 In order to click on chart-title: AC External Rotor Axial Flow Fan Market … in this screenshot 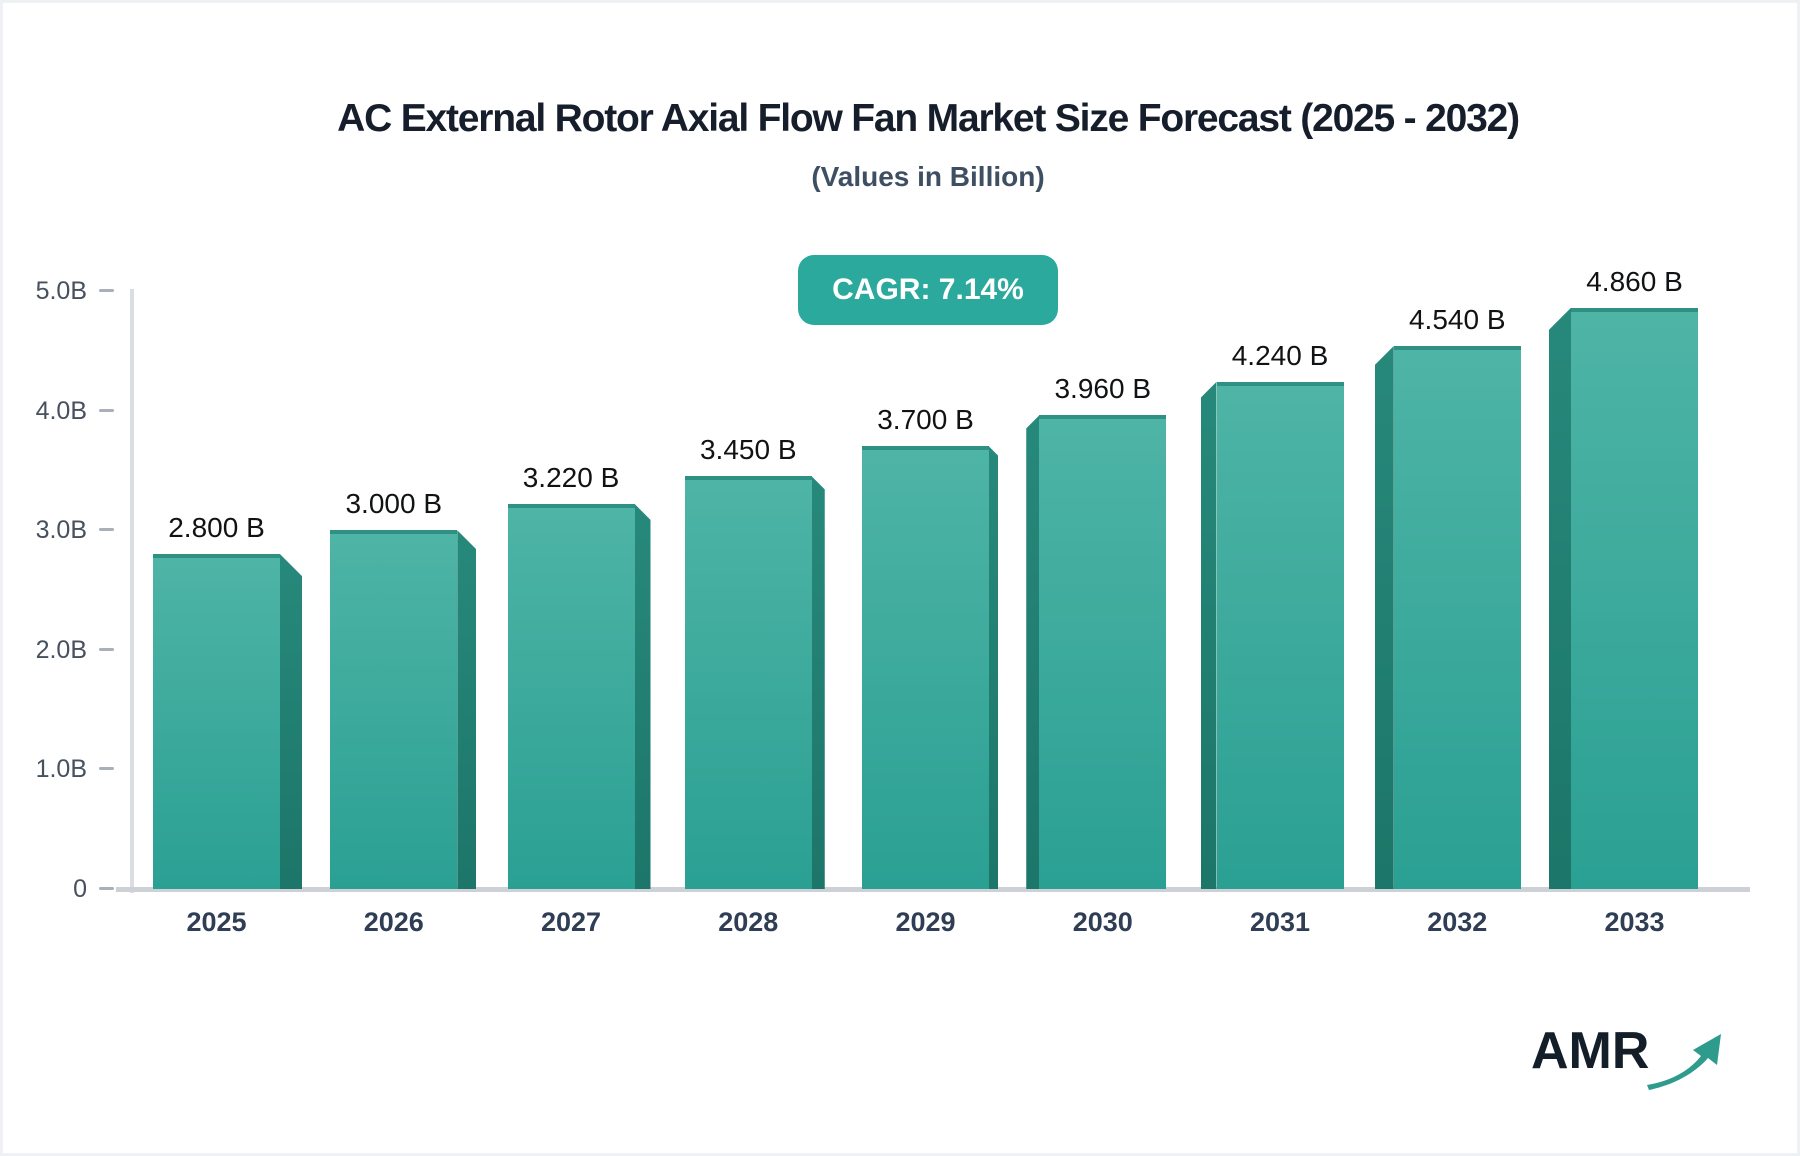, I will do `click(928, 118)`.